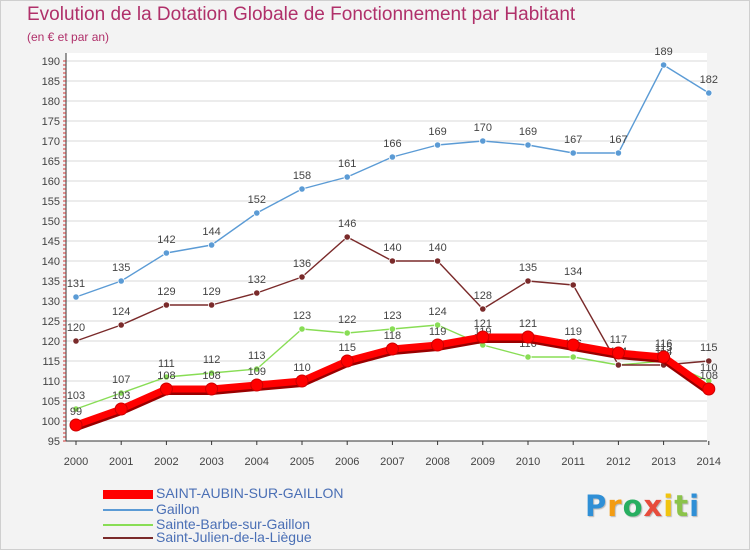  I want to click on brand-logo: Proxiti, so click(642, 506).